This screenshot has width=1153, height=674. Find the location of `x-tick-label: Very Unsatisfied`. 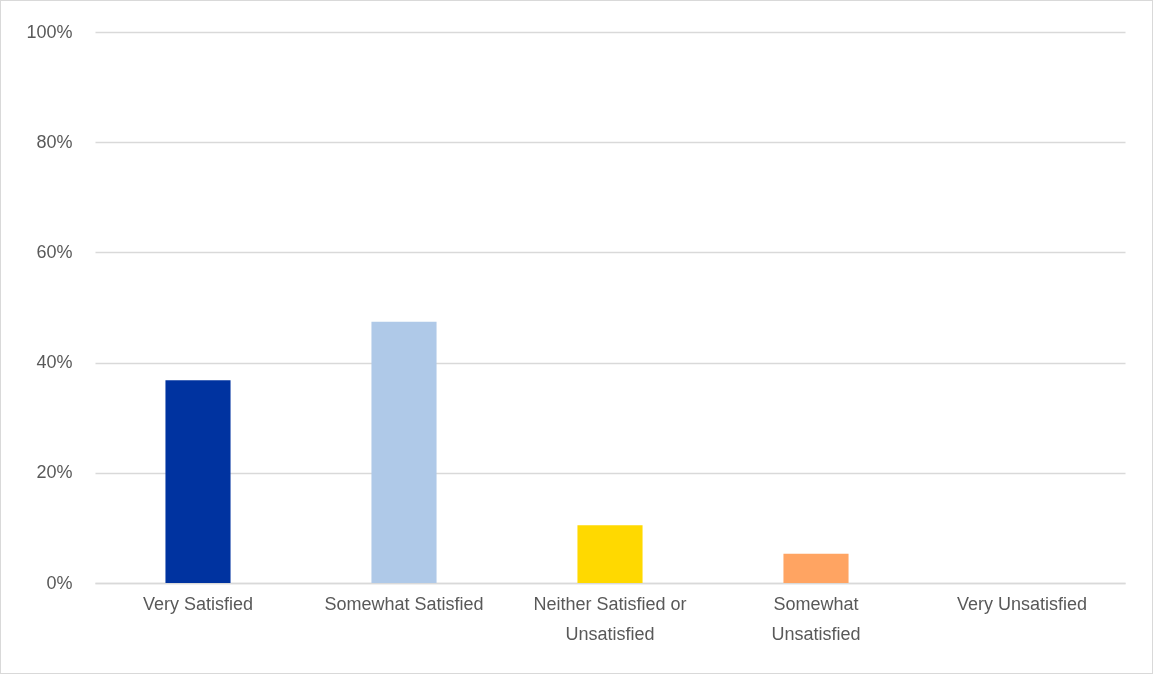

x-tick-label: Very Unsatisfied is located at coordinates (1022, 603).